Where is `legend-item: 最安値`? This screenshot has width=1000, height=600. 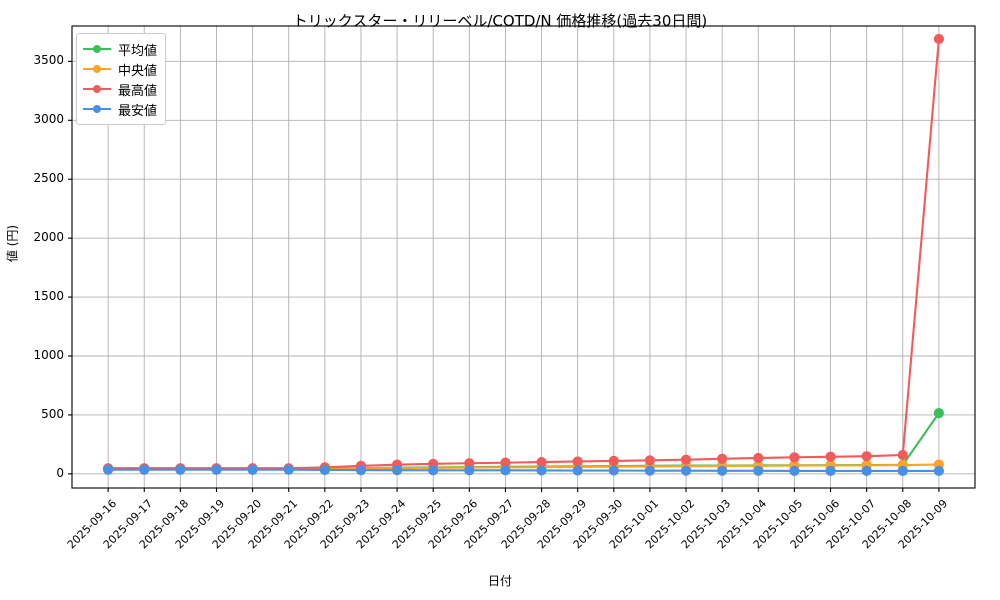 legend-item: 最安値 is located at coordinates (120, 109).